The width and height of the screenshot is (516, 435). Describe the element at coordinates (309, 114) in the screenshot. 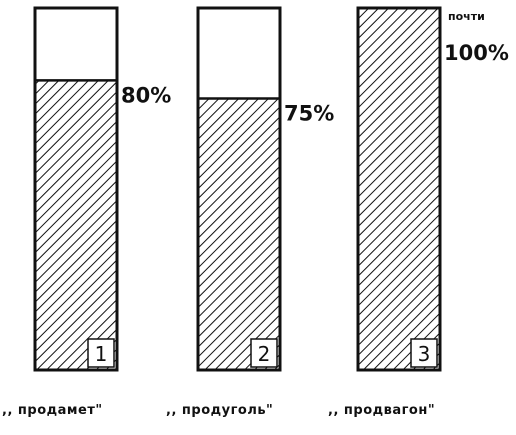

I see `value-label-2: 75%` at that location.